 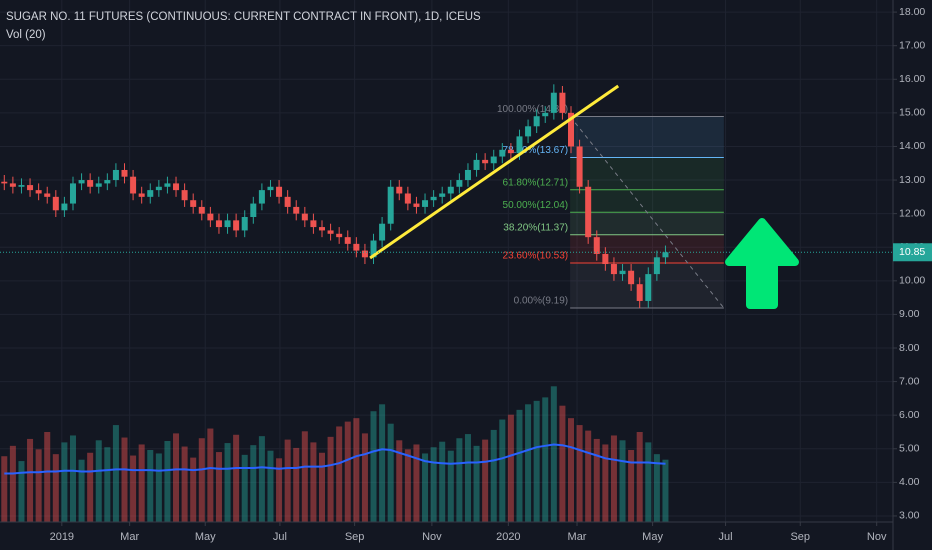 What do you see at coordinates (877, 537) in the screenshot?
I see `x-tick-label: Nov` at bounding box center [877, 537].